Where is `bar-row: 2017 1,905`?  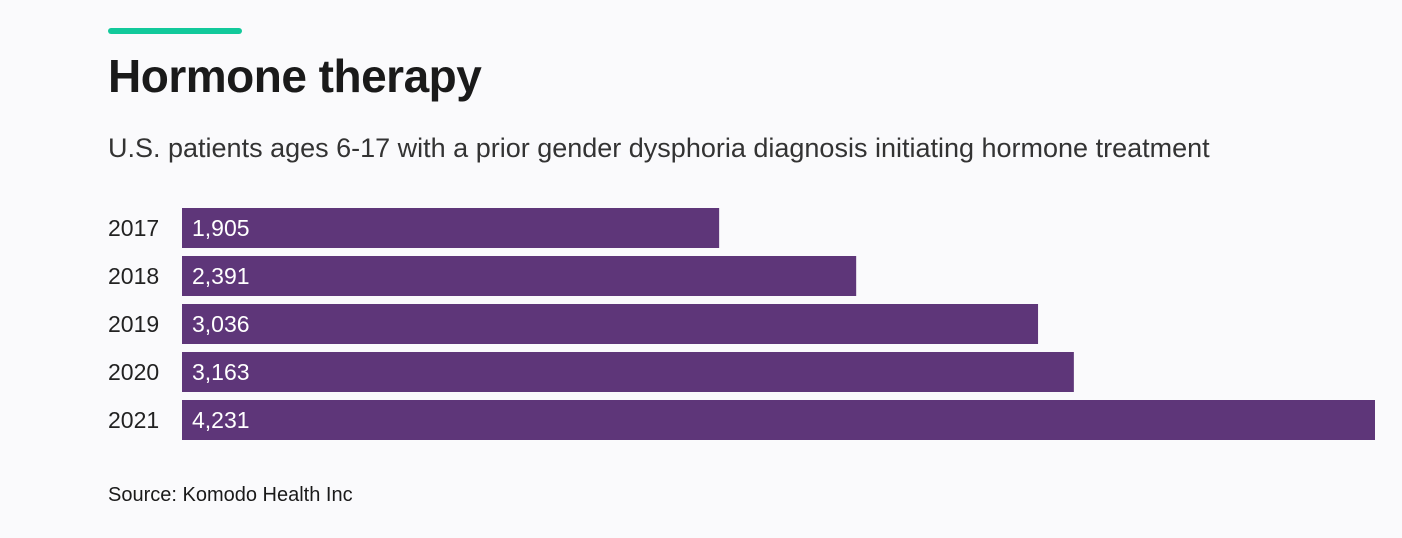
bar-row: 2017 1,905 is located at coordinates (414, 228).